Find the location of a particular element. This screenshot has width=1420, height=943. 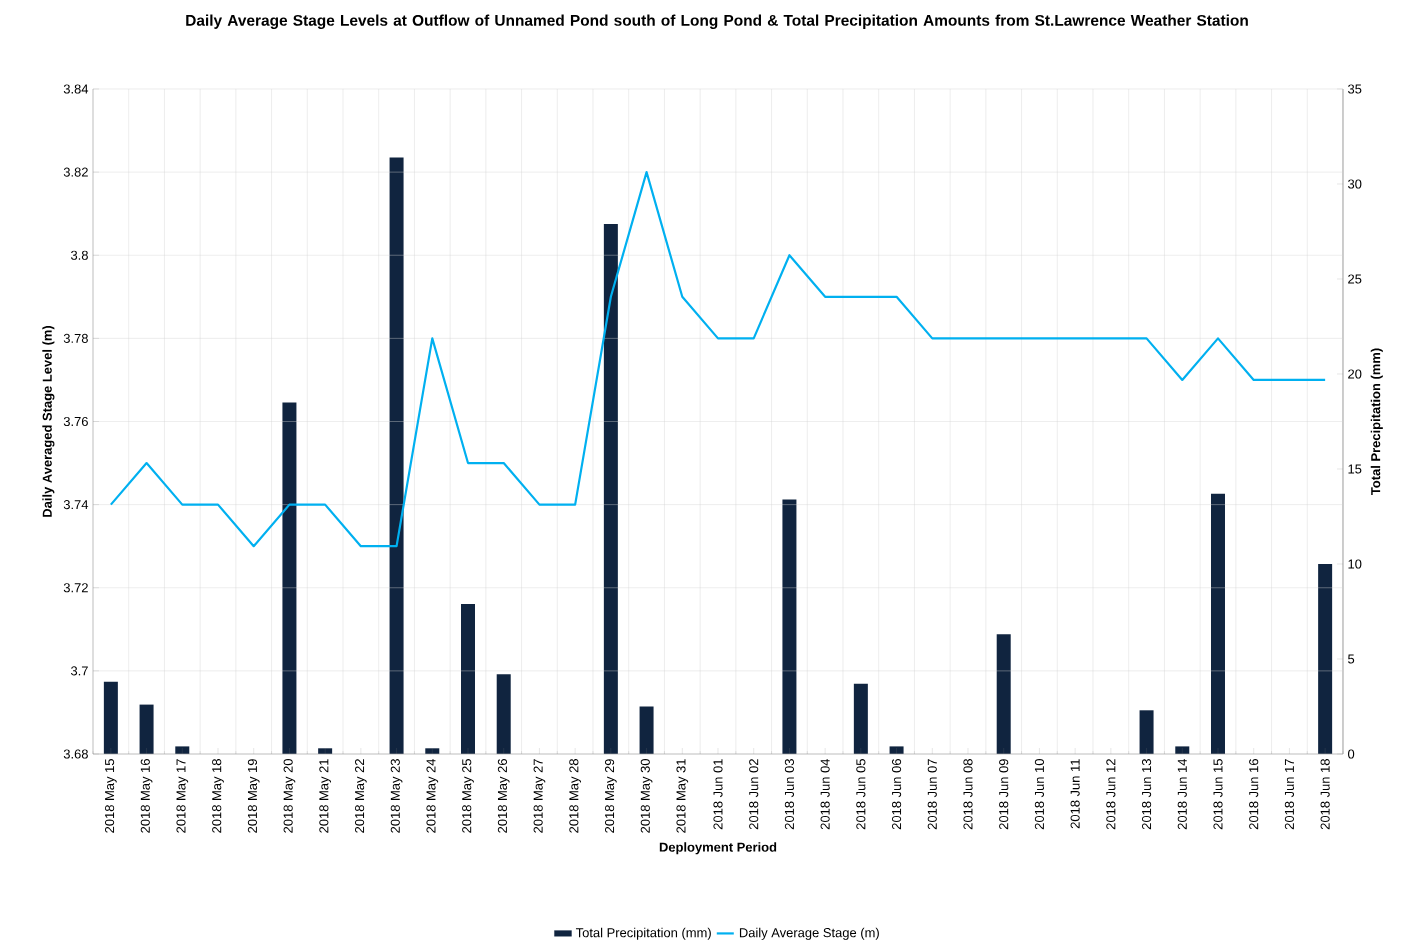

y-tick-label: 3.84 is located at coordinates (76, 89).